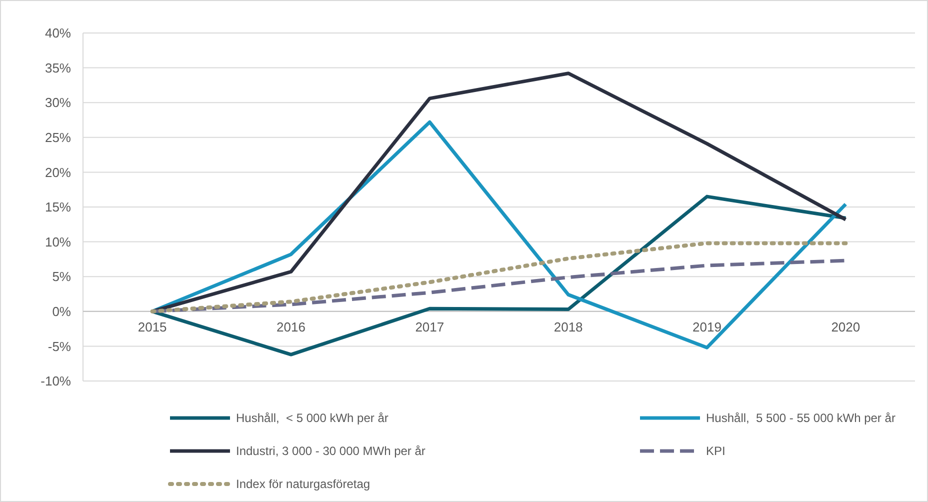 Image resolution: width=928 pixels, height=502 pixels. I want to click on y-tick-label: -10%, so click(56, 381).